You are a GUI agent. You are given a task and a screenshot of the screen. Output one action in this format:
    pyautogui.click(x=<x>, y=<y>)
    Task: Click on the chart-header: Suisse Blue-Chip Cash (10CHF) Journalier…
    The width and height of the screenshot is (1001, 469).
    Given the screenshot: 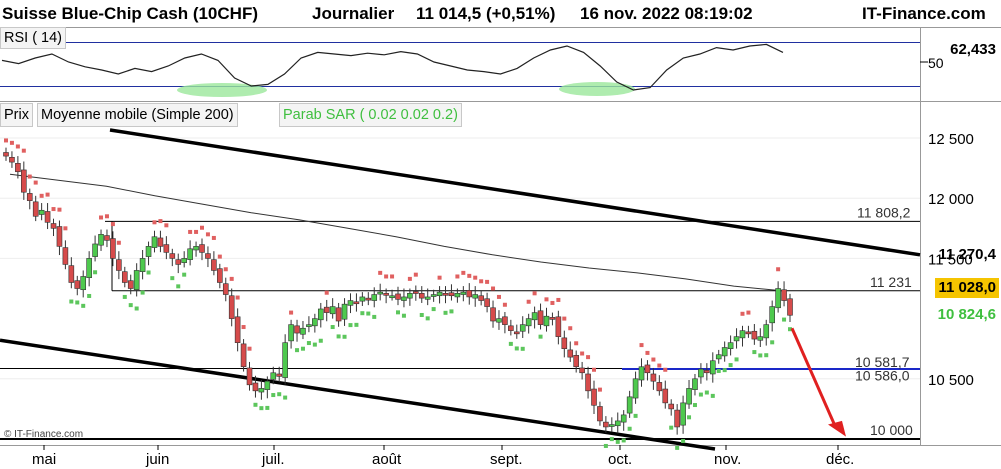 What is the action you would take?
    pyautogui.click(x=500, y=15)
    